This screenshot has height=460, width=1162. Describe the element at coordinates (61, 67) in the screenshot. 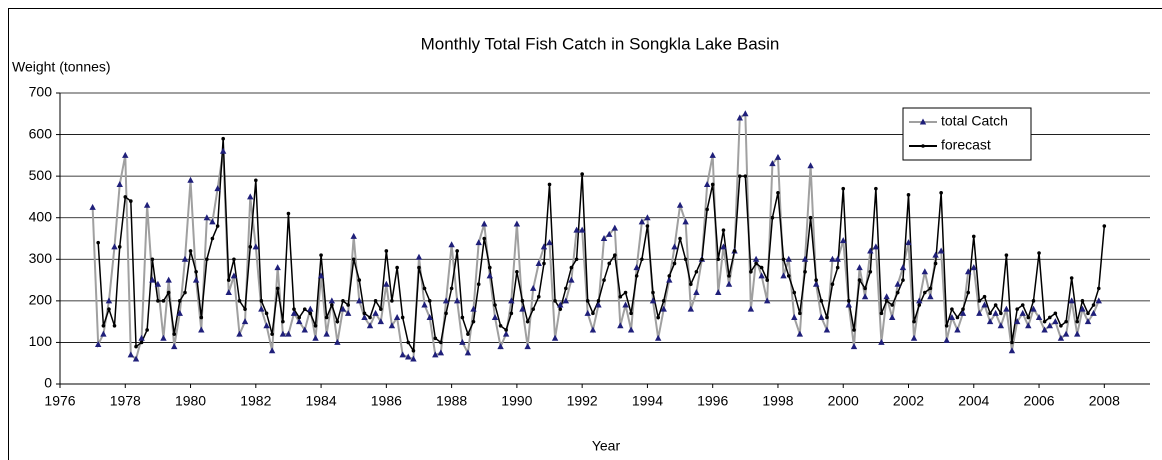

I see `y-axis-label: Weight (tonnes)` at that location.